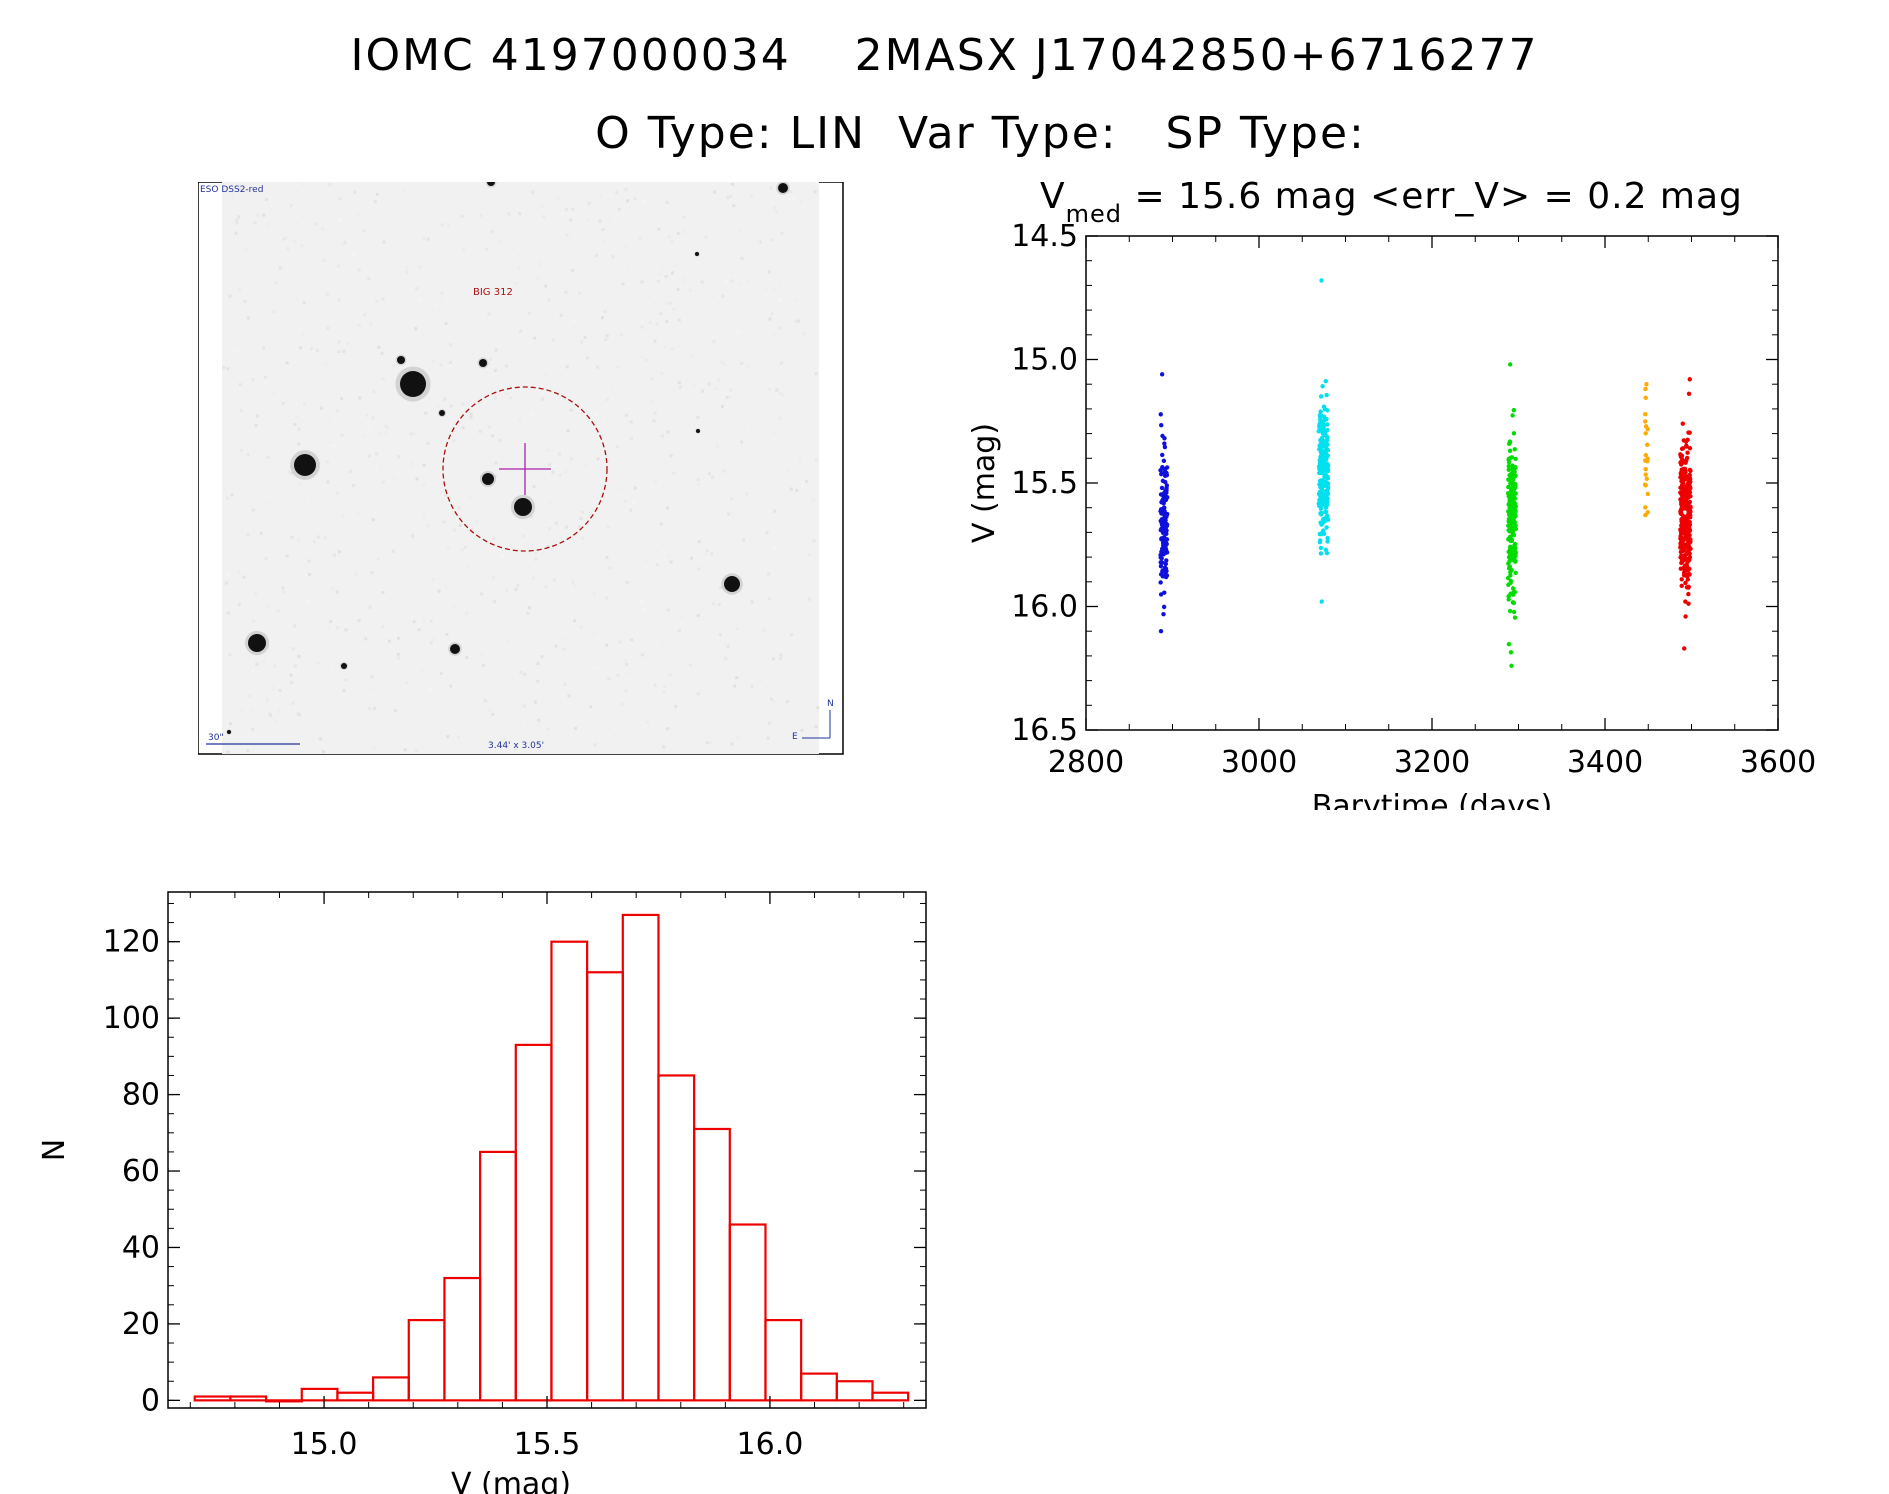 The height and width of the screenshot is (1494, 1889). Describe the element at coordinates (141, 1095) in the screenshot. I see `y-tick-label: 80` at that location.